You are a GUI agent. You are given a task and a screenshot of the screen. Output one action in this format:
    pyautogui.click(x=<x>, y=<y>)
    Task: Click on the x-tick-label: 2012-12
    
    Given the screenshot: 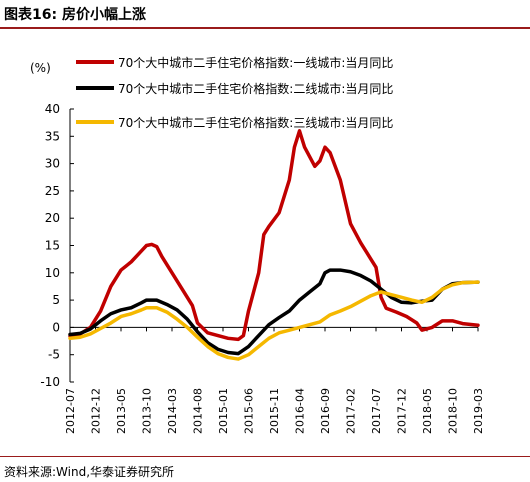 What is the action you would take?
    pyautogui.click(x=96, y=411)
    